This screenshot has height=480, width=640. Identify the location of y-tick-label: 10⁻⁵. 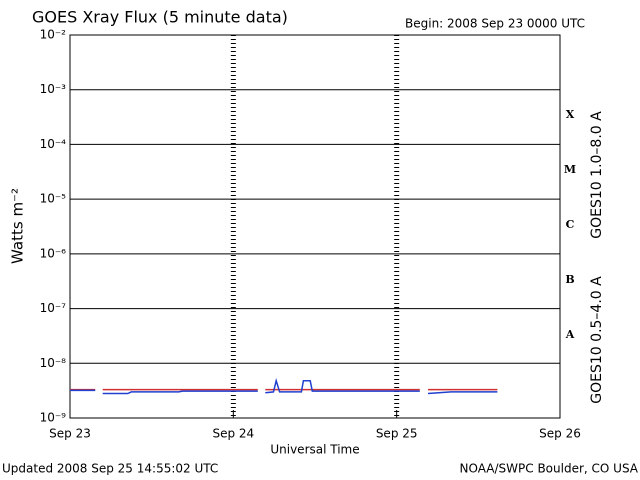
(53, 199).